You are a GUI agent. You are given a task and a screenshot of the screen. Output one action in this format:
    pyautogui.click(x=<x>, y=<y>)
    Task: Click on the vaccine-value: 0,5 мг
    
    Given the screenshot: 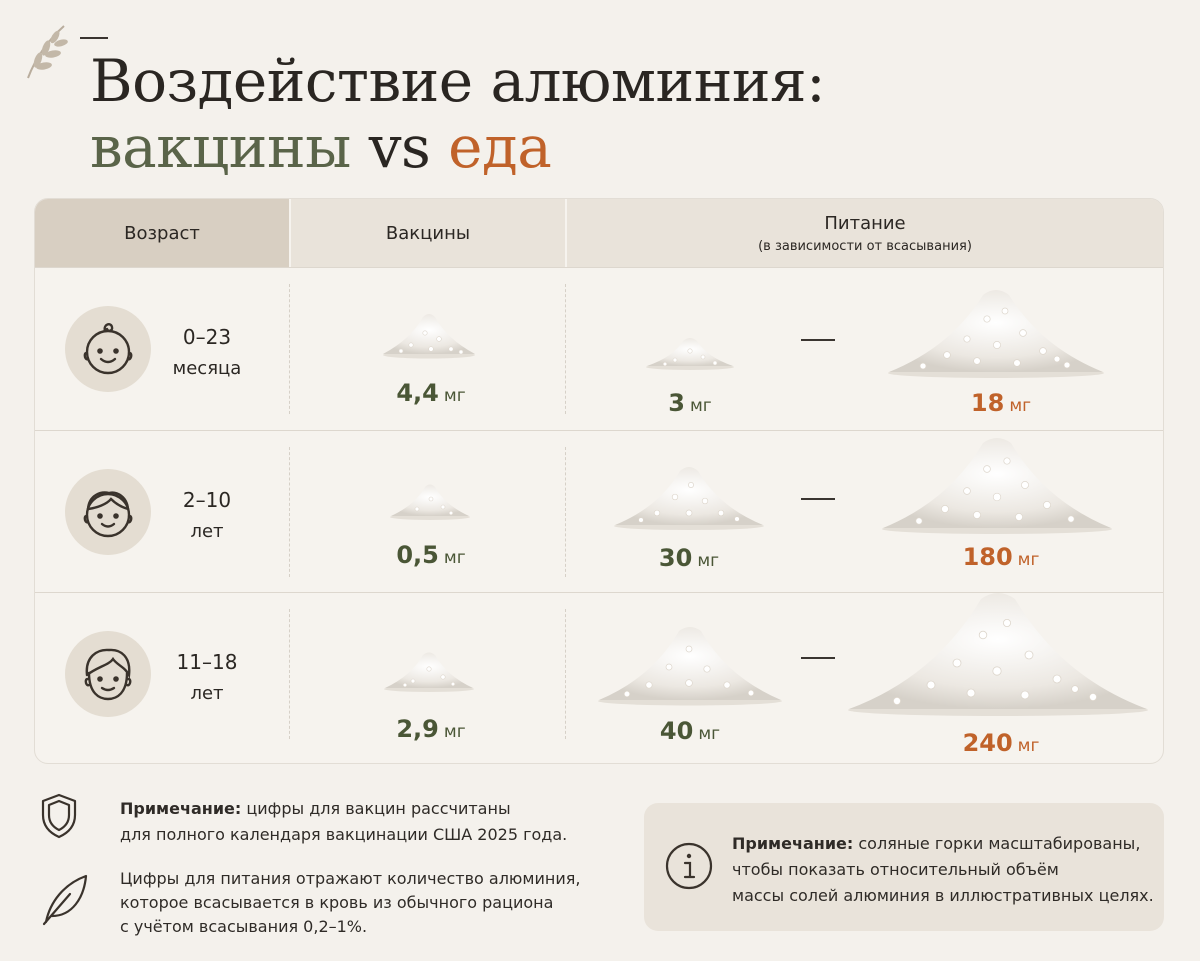 What is the action you would take?
    pyautogui.click(x=430, y=555)
    